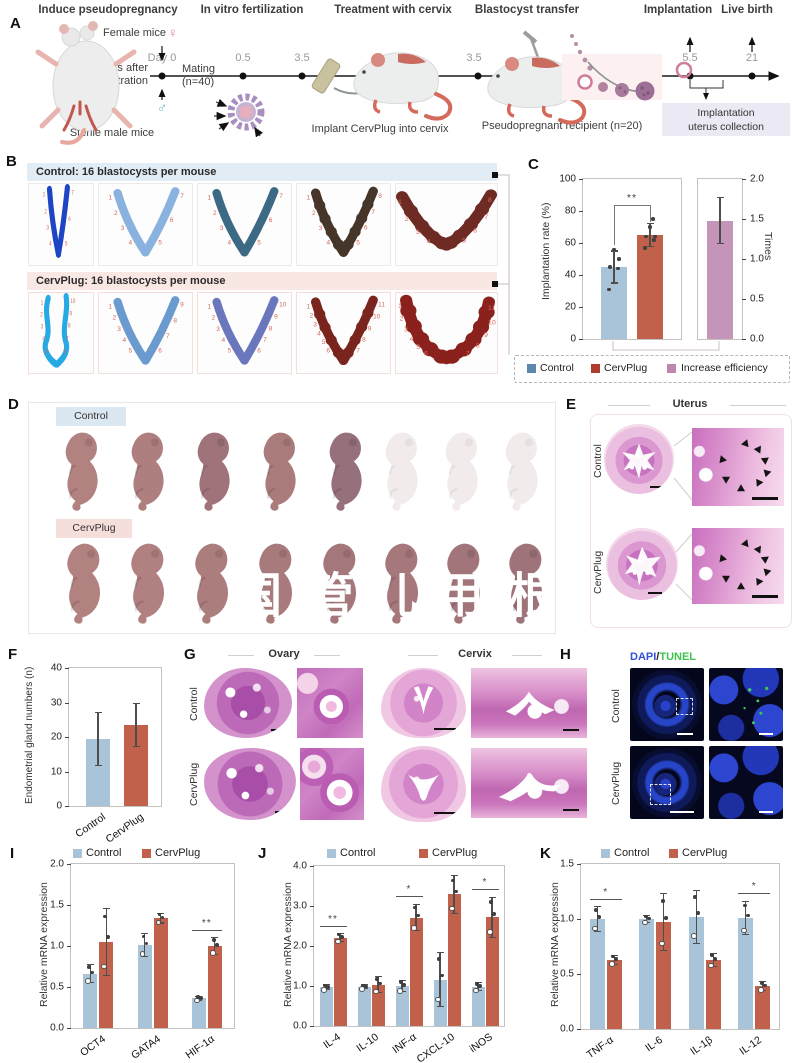 The width and height of the screenshot is (796, 1063). Describe the element at coordinates (701, 1046) in the screenshot. I see `x-category-label: IL-1β` at that location.